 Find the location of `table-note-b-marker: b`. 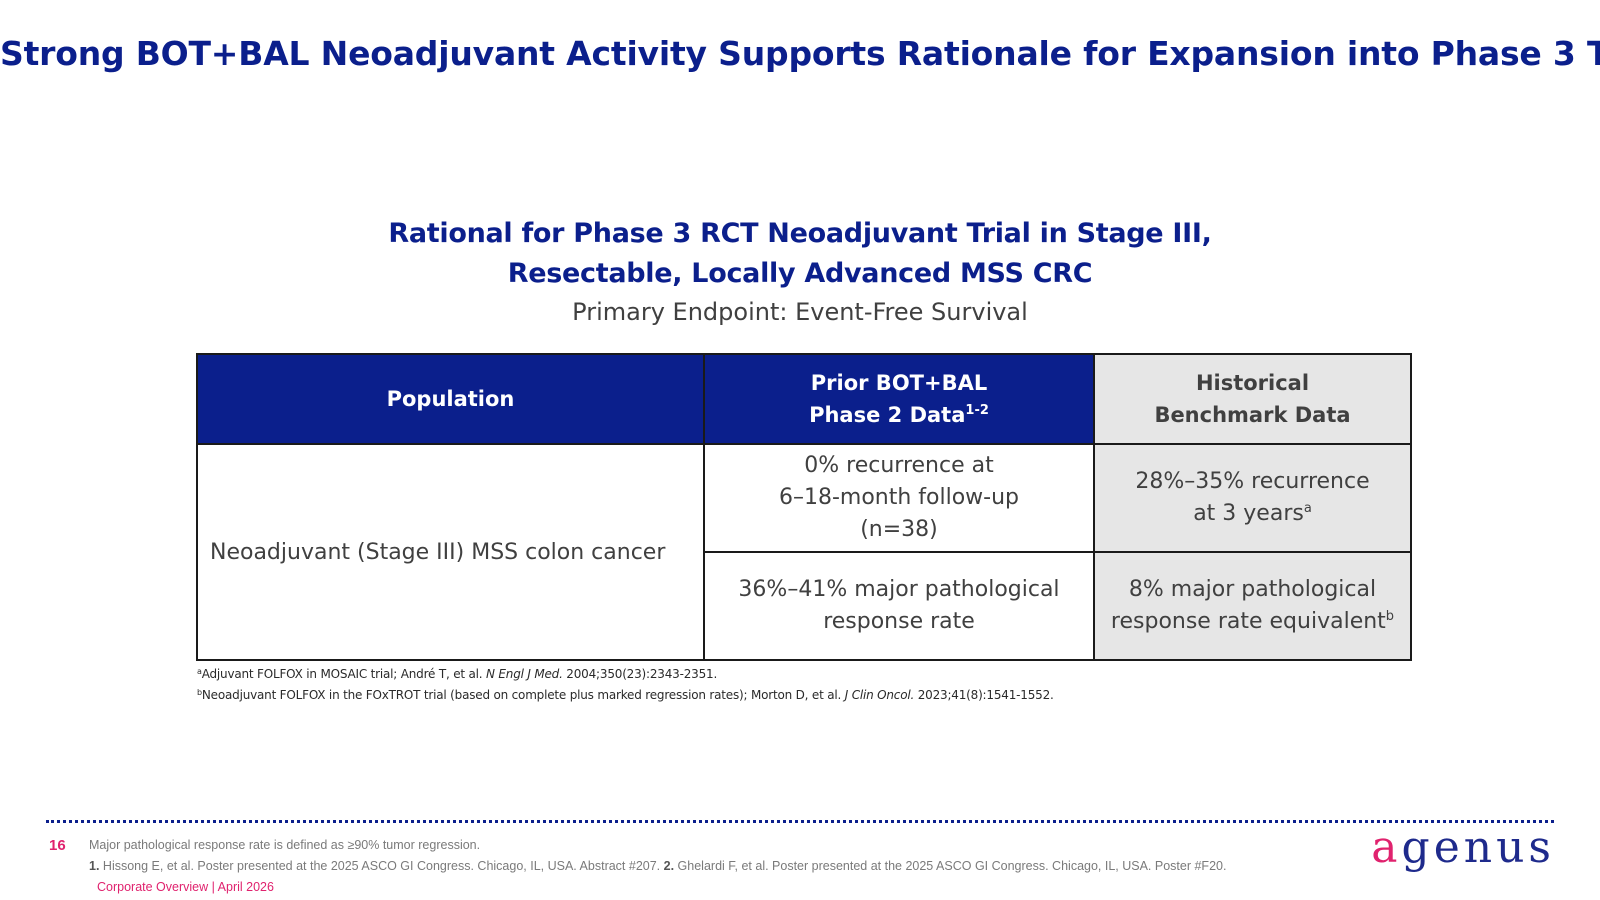

table-note-b-marker: b is located at coordinates (199, 692).